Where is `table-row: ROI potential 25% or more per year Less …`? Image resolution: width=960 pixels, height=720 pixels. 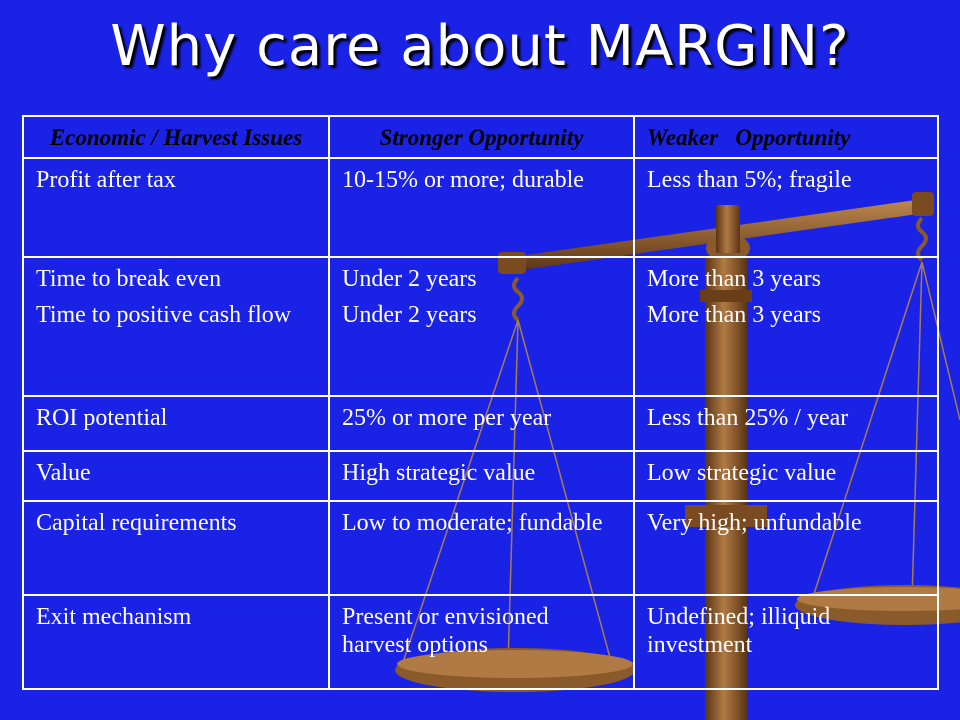
table-row: ROI potential 25% or more per year Less … is located at coordinates (480, 423).